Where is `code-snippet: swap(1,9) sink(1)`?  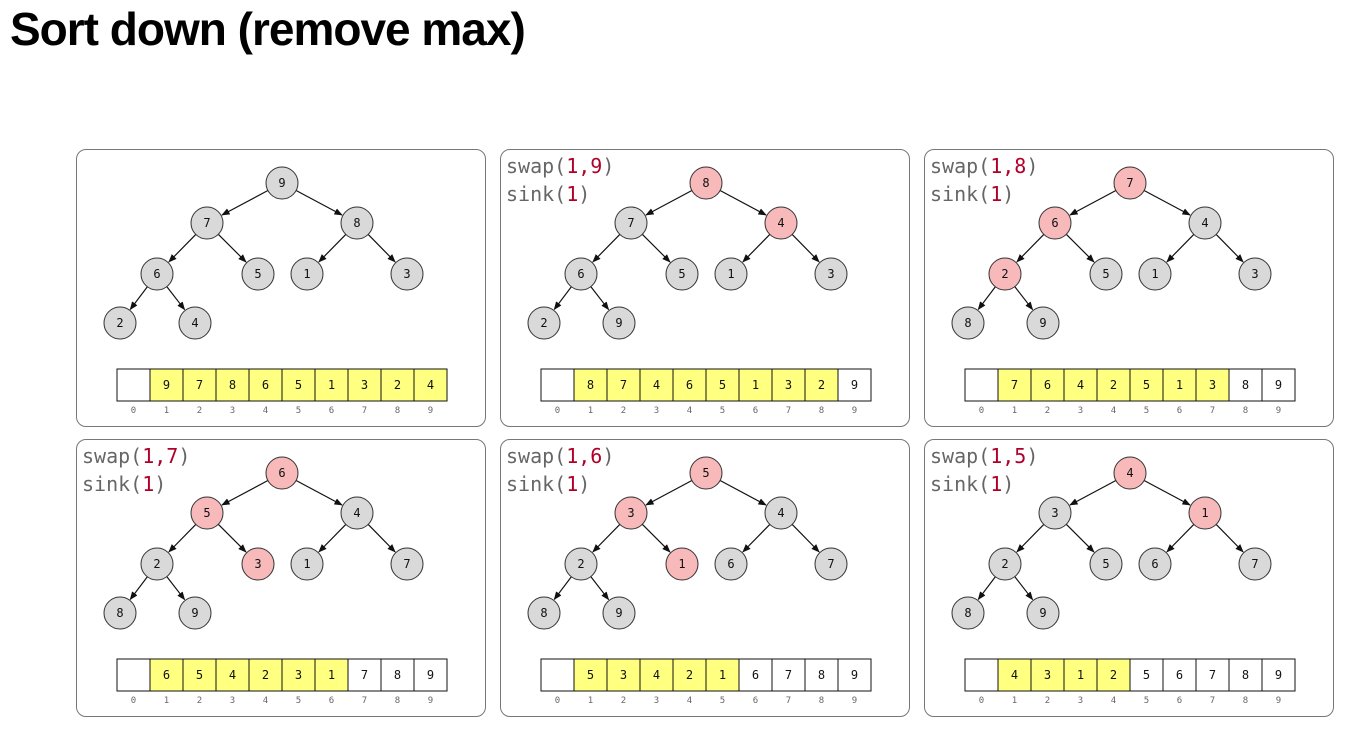
code-snippet: swap(1,9) sink(1) is located at coordinates (560, 180).